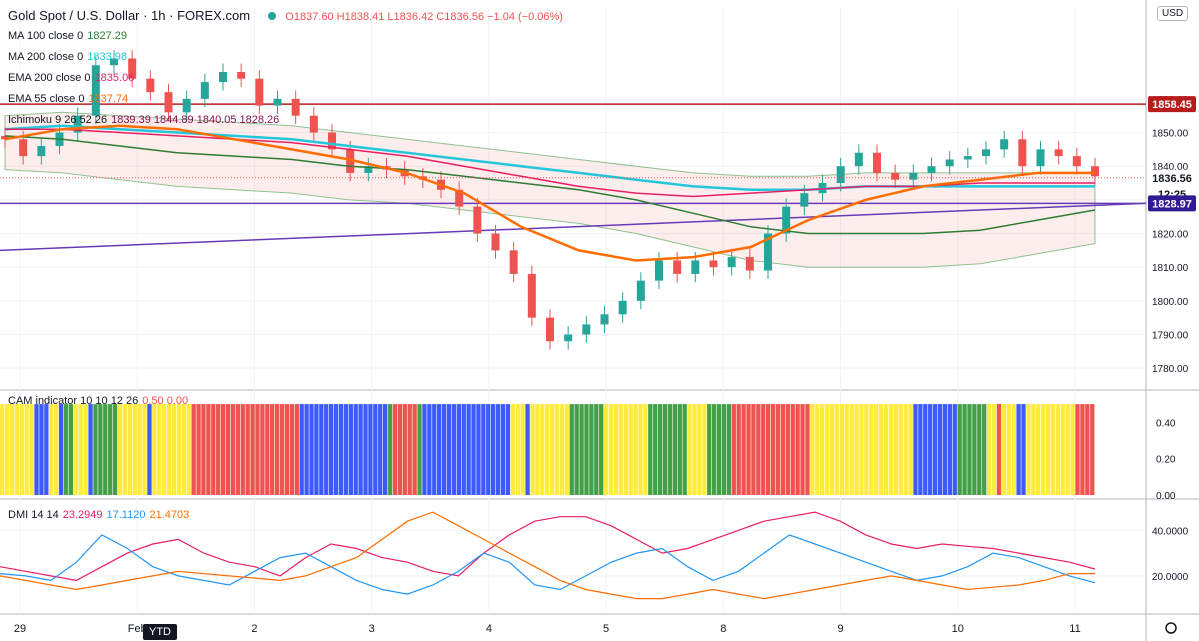  What do you see at coordinates (1172, 105) in the screenshot?
I see `hline-price-label: 1858.45` at bounding box center [1172, 105].